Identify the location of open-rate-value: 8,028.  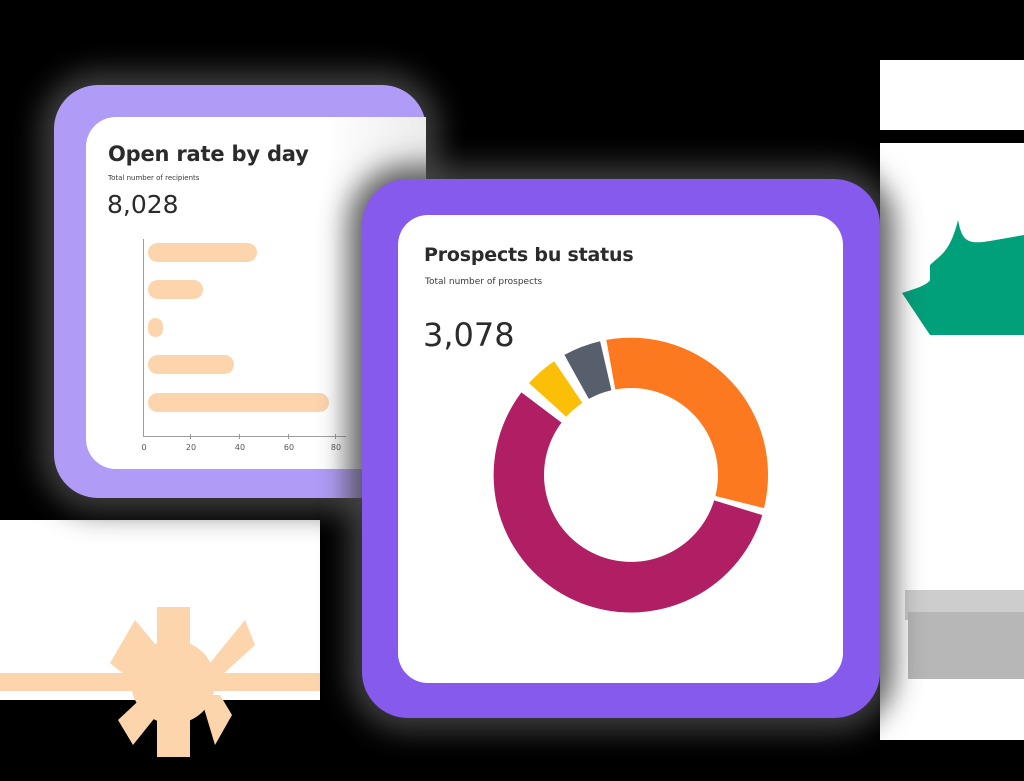
(143, 204).